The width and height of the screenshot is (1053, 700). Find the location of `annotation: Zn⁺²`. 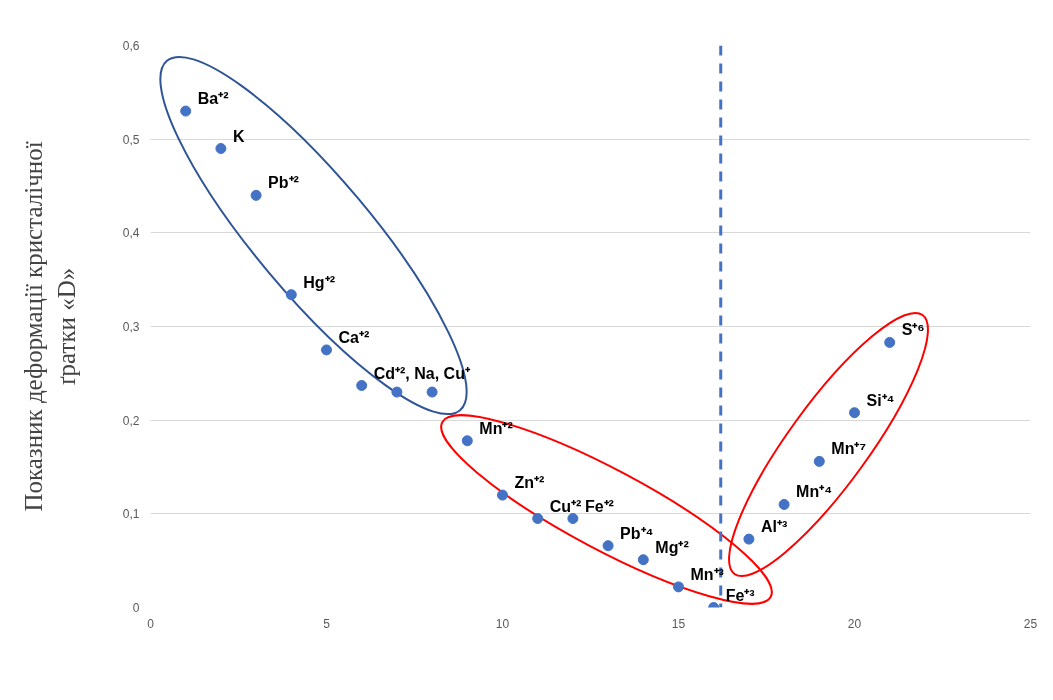

annotation: Zn⁺² is located at coordinates (529, 483).